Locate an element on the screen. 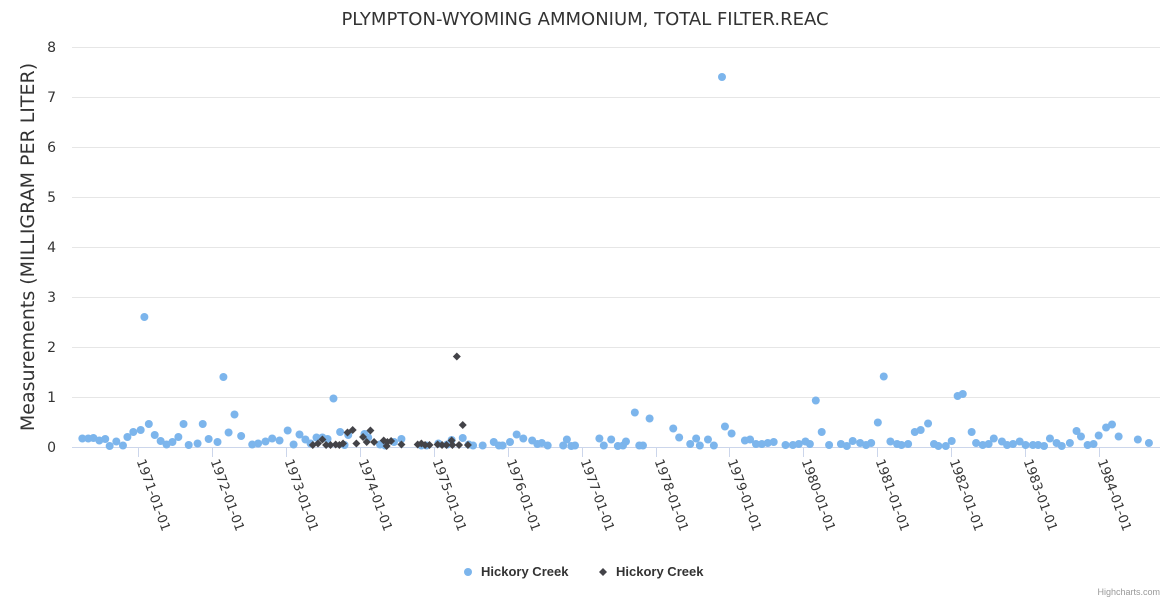 The image size is (1170, 600). legend-item-series-2: Hickory Creek is located at coordinates (651, 571).